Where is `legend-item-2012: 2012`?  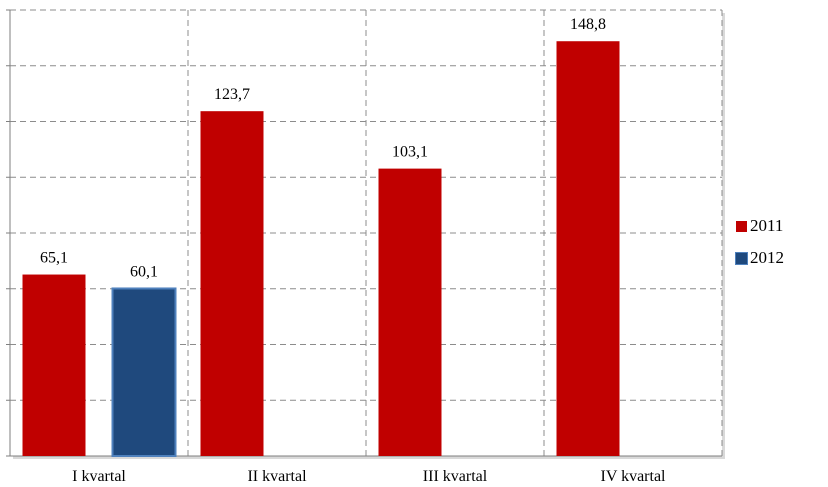
legend-item-2012: 2012 is located at coordinates (759, 258).